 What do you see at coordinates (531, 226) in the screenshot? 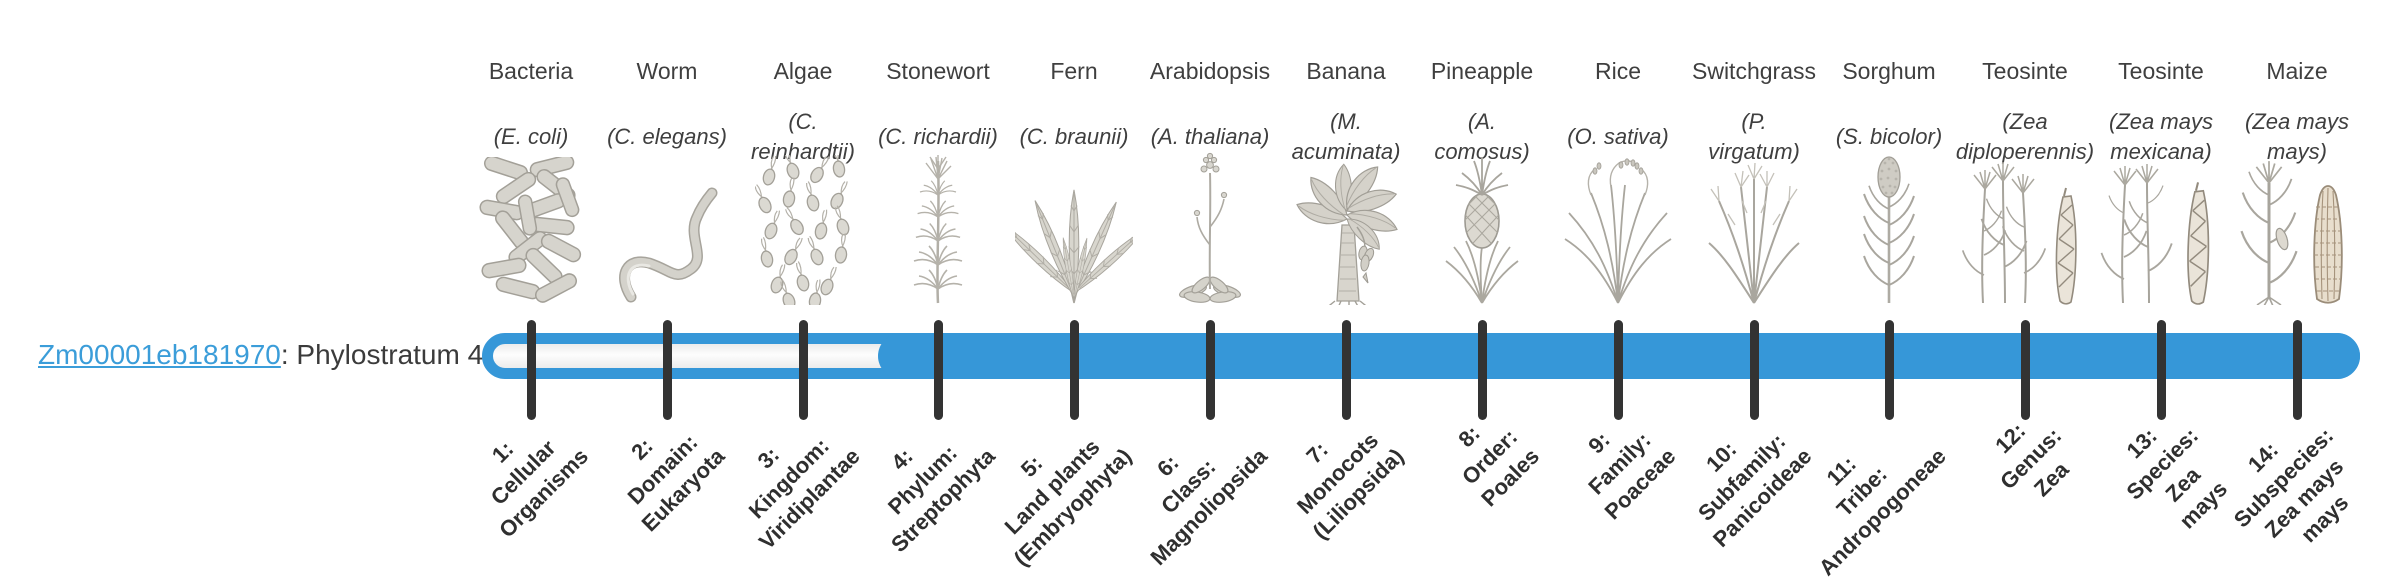
I see `bacteria-illustration` at bounding box center [531, 226].